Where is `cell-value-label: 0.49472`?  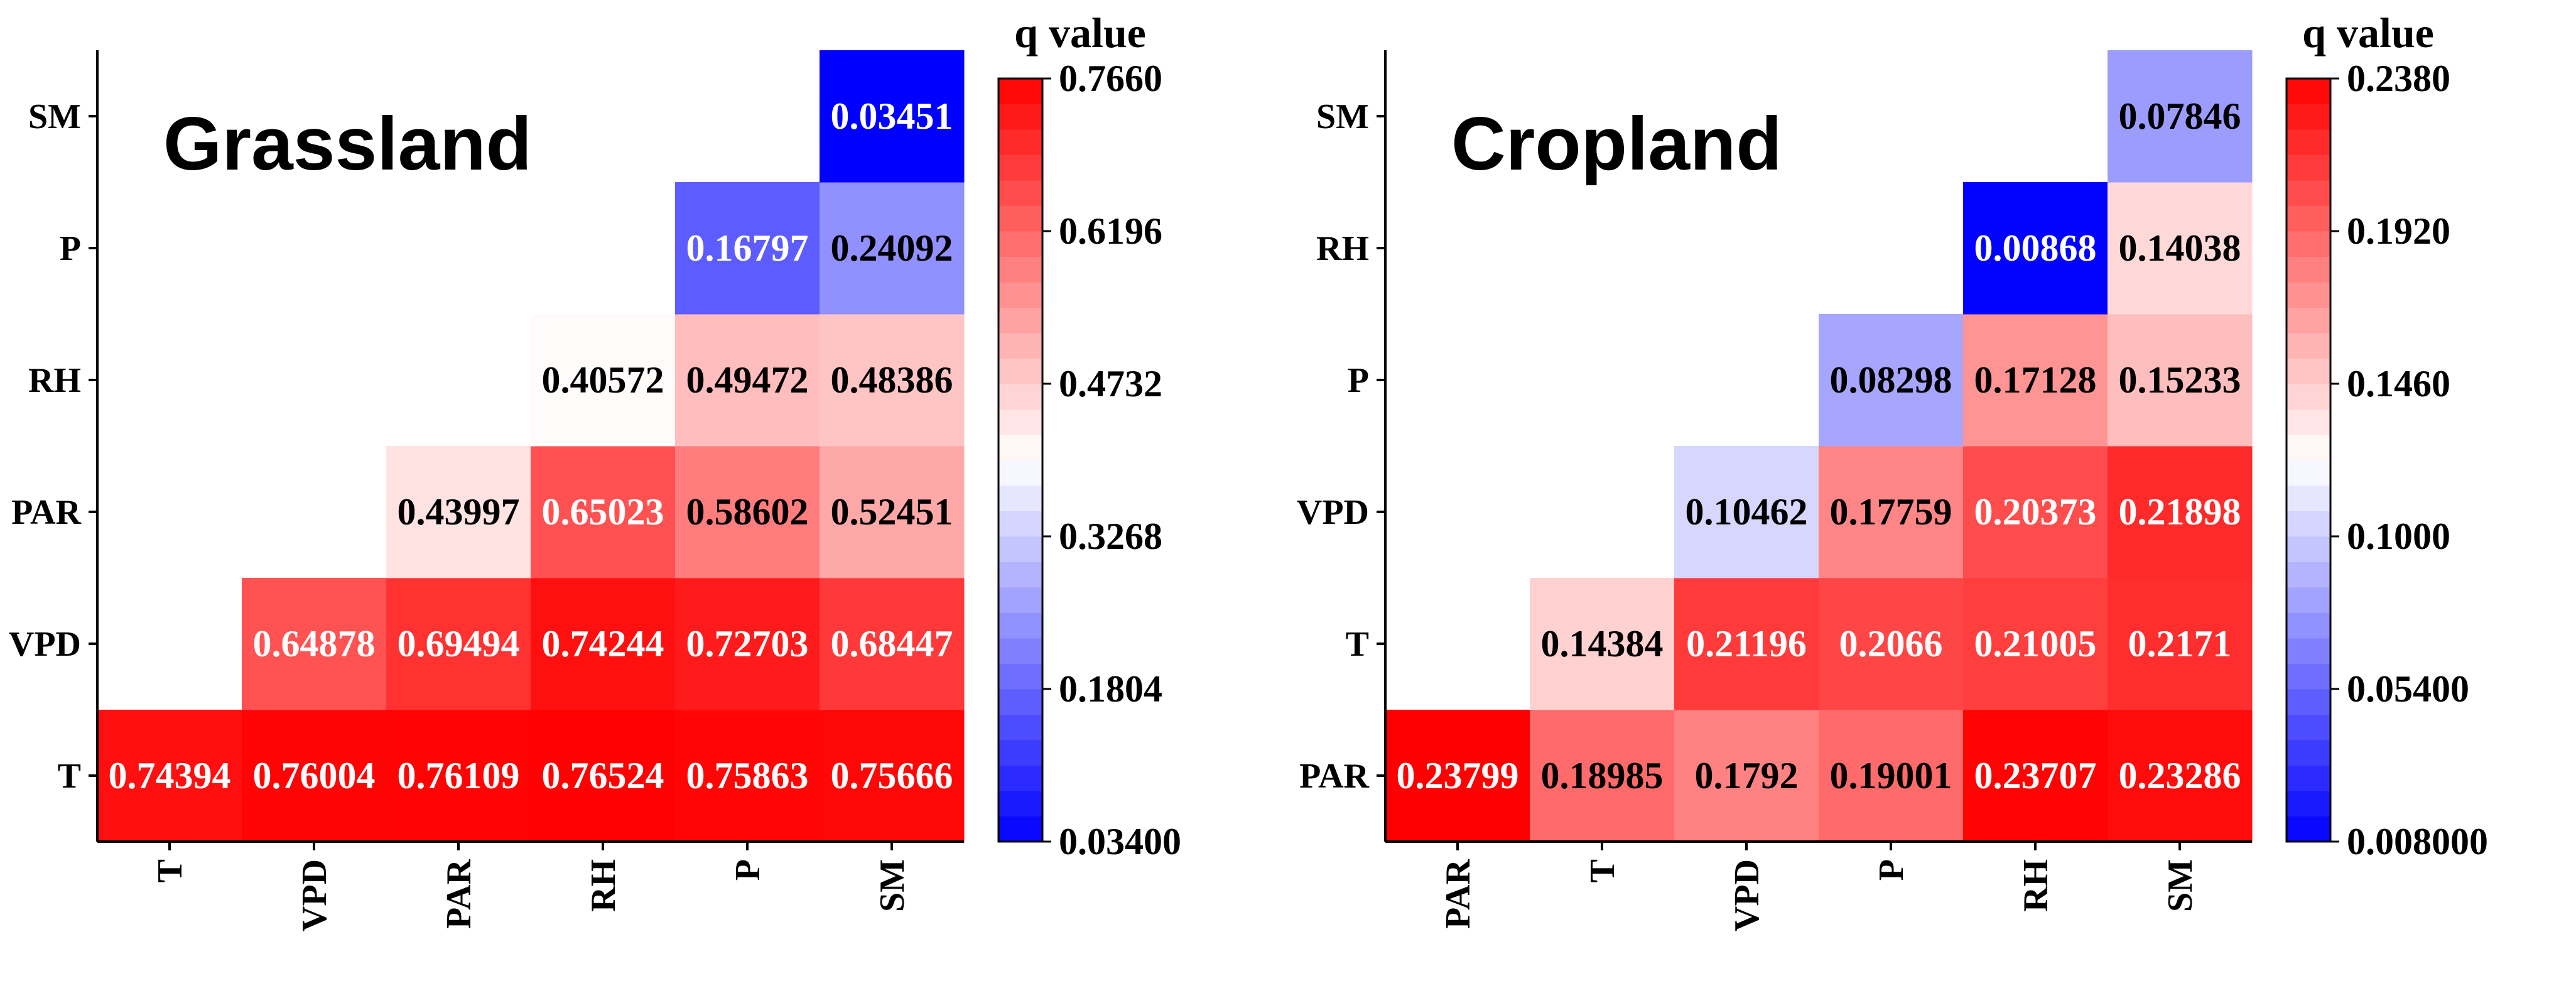 cell-value-label: 0.49472 is located at coordinates (747, 380).